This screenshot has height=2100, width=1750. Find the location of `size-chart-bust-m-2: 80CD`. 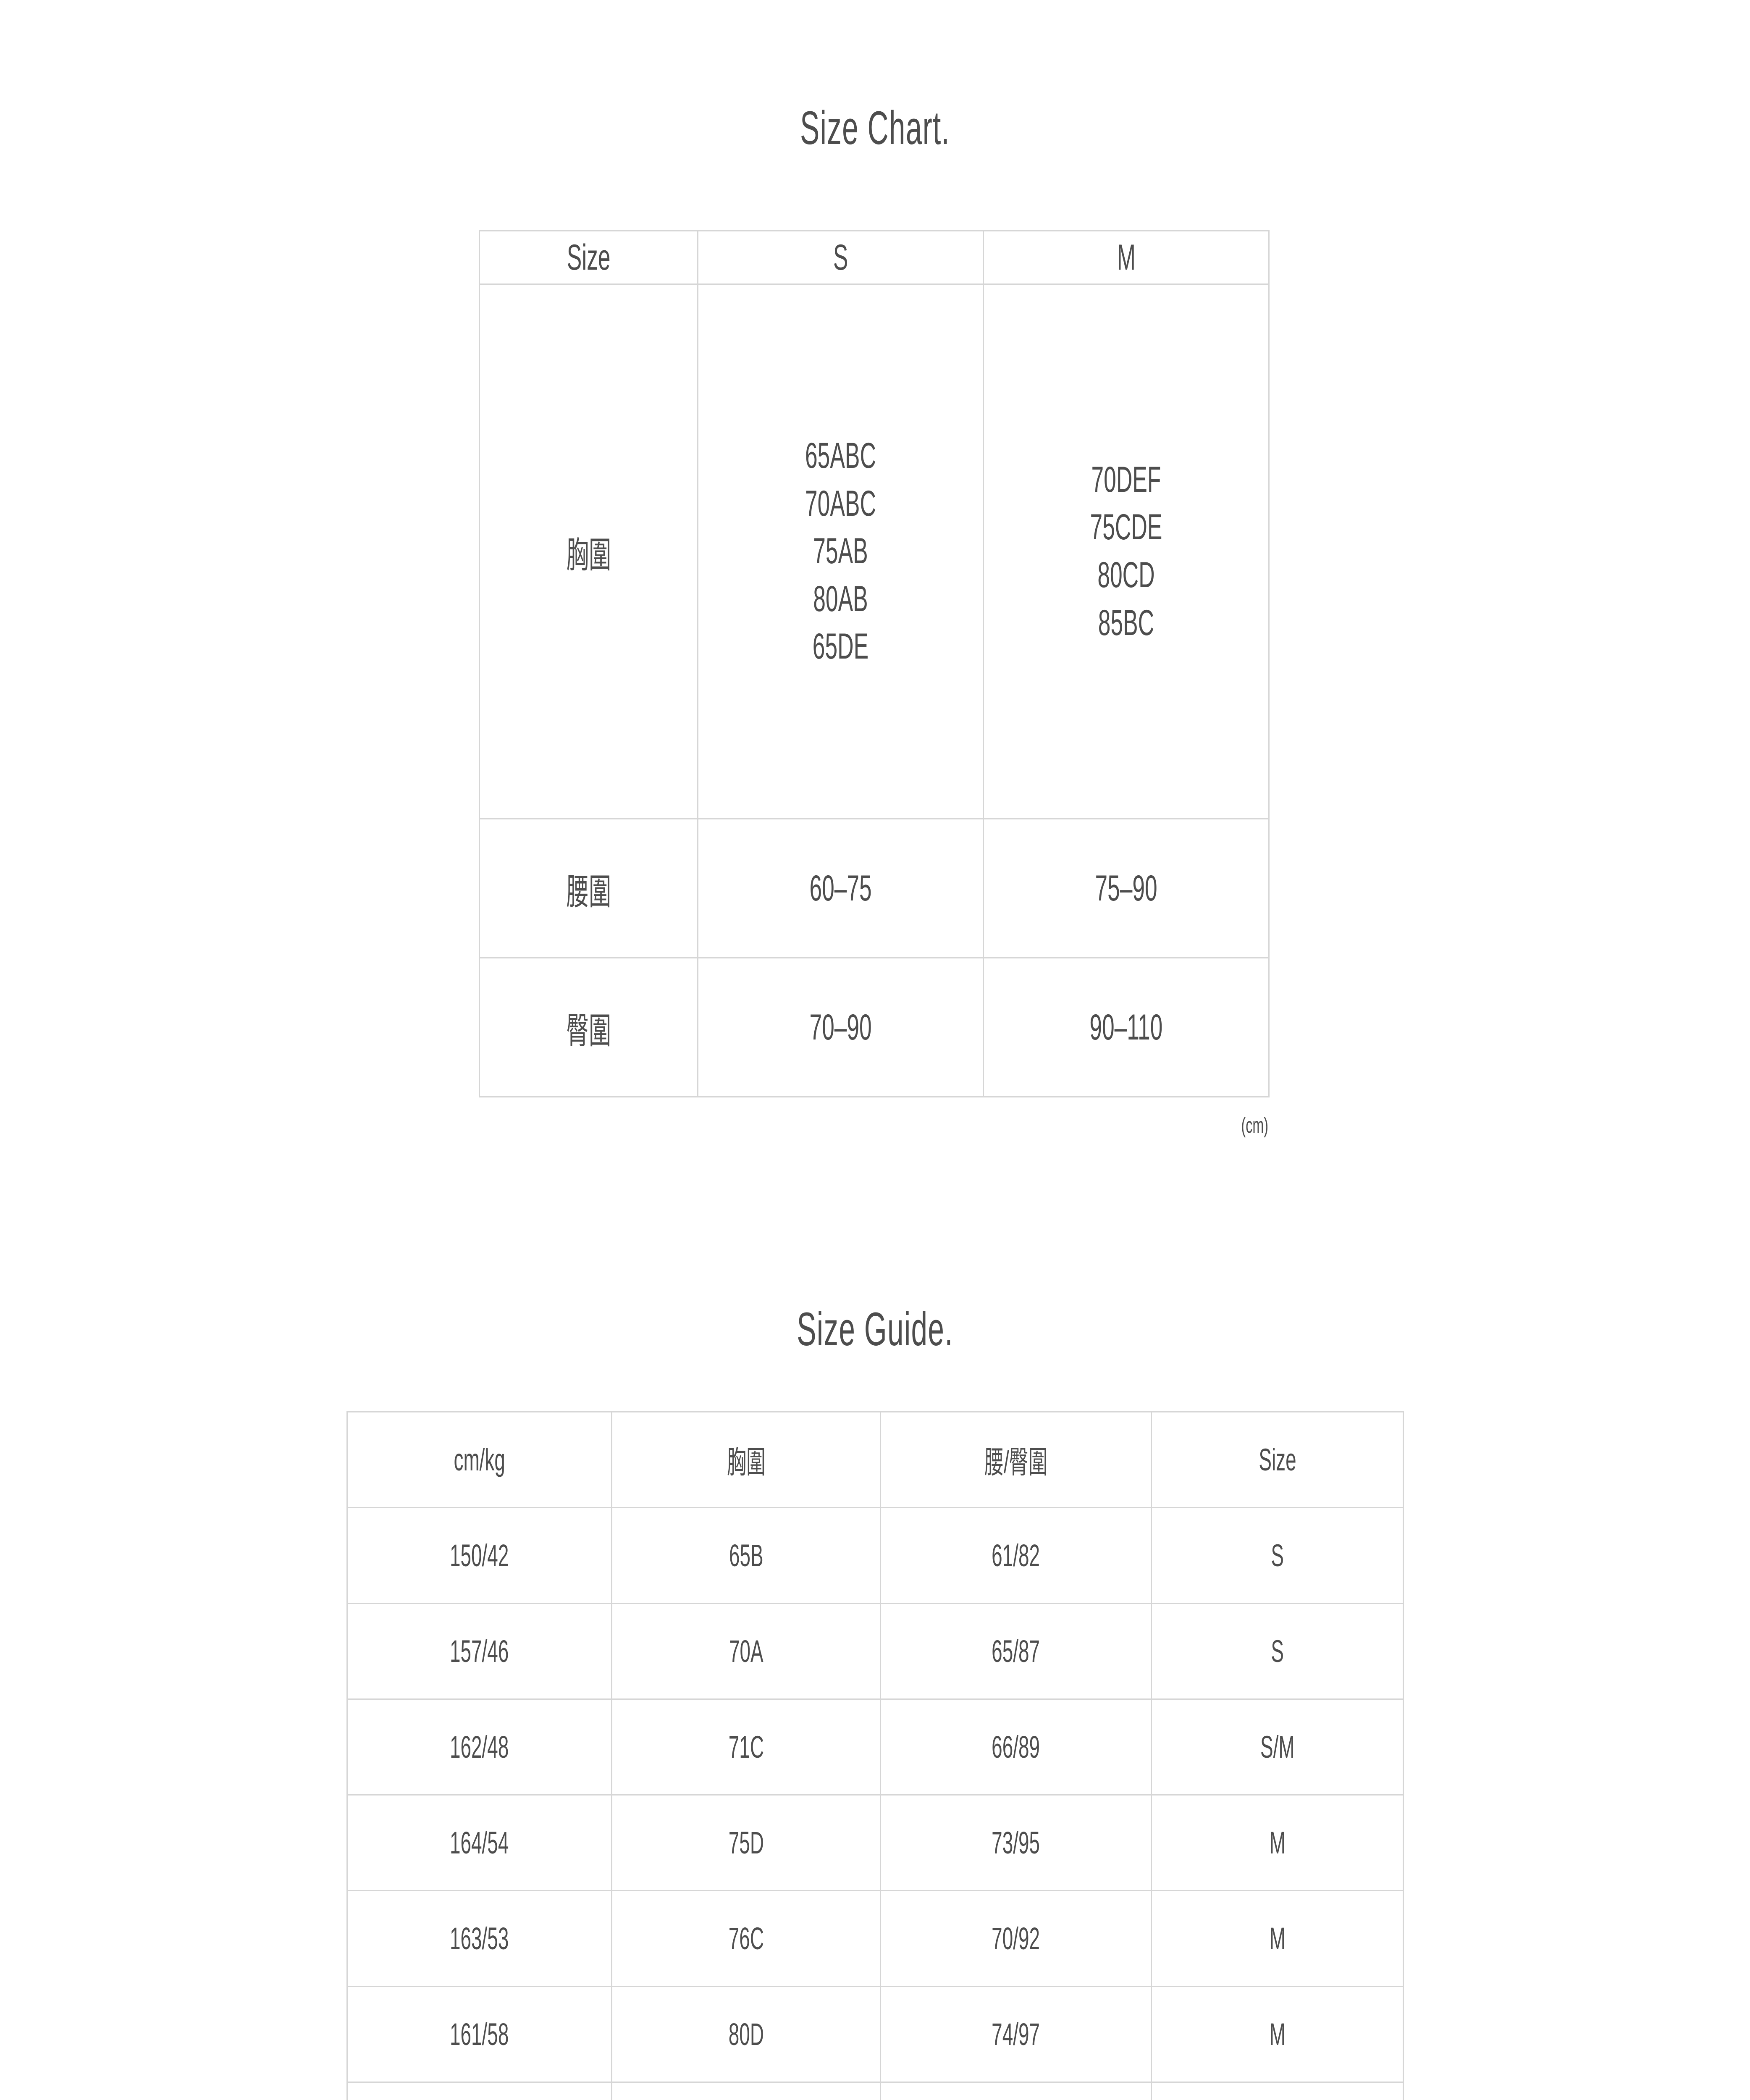

size-chart-bust-m-2: 80CD is located at coordinates (1126, 575).